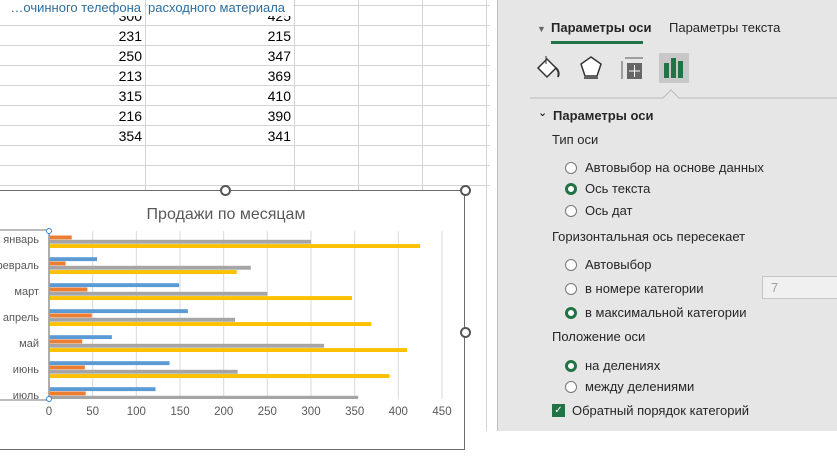 This screenshot has height=456, width=837. Describe the element at coordinates (279, 56) in the screenshot. I see `cell: 347` at that location.